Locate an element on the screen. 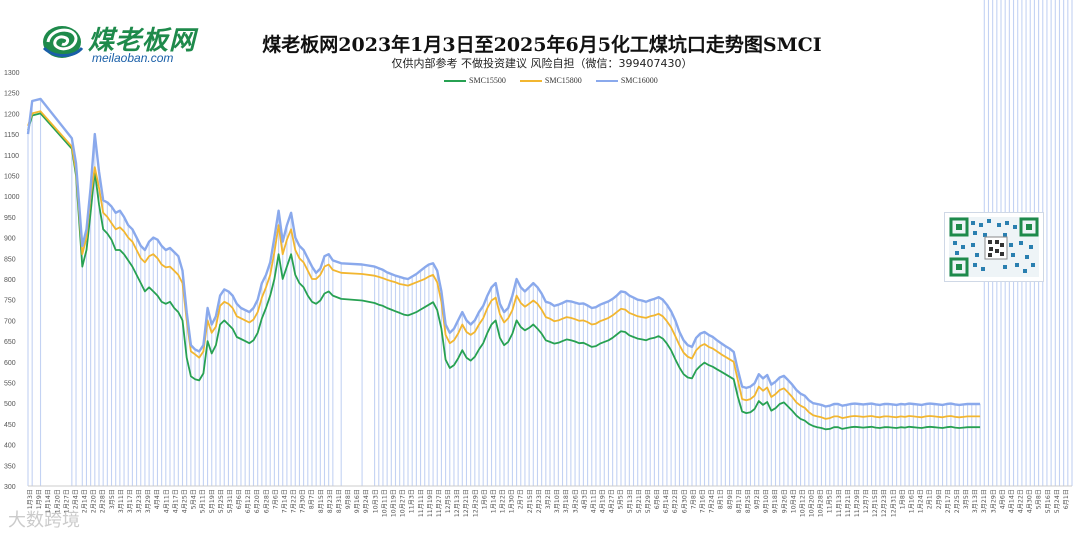 This screenshot has height=536, width=1080. x-tick-label: 5月25日 is located at coordinates (221, 501).